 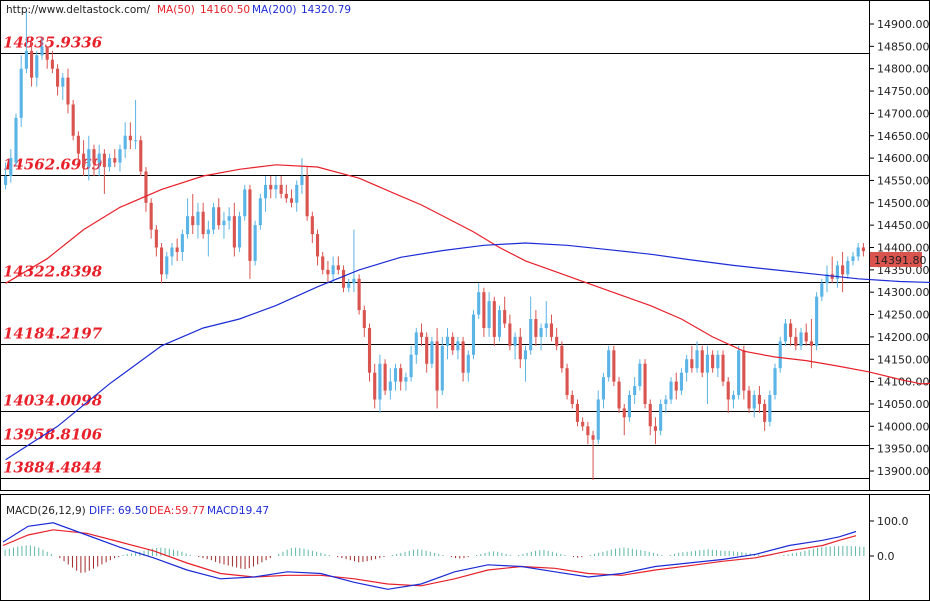 I want to click on y-tick-label: 14050.00, so click(x=903, y=404).